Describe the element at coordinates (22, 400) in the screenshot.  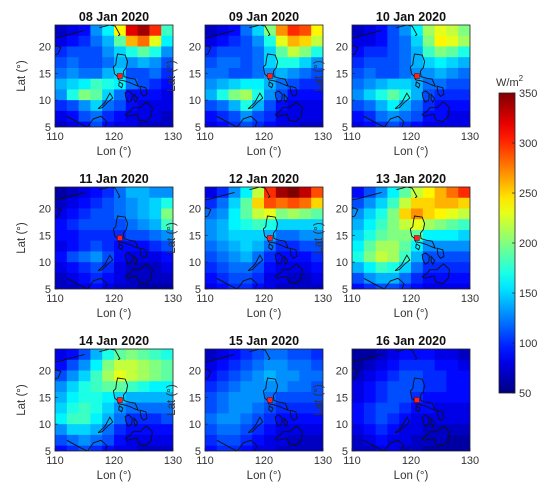
I see `y-axis-label: Lat (°)` at that location.